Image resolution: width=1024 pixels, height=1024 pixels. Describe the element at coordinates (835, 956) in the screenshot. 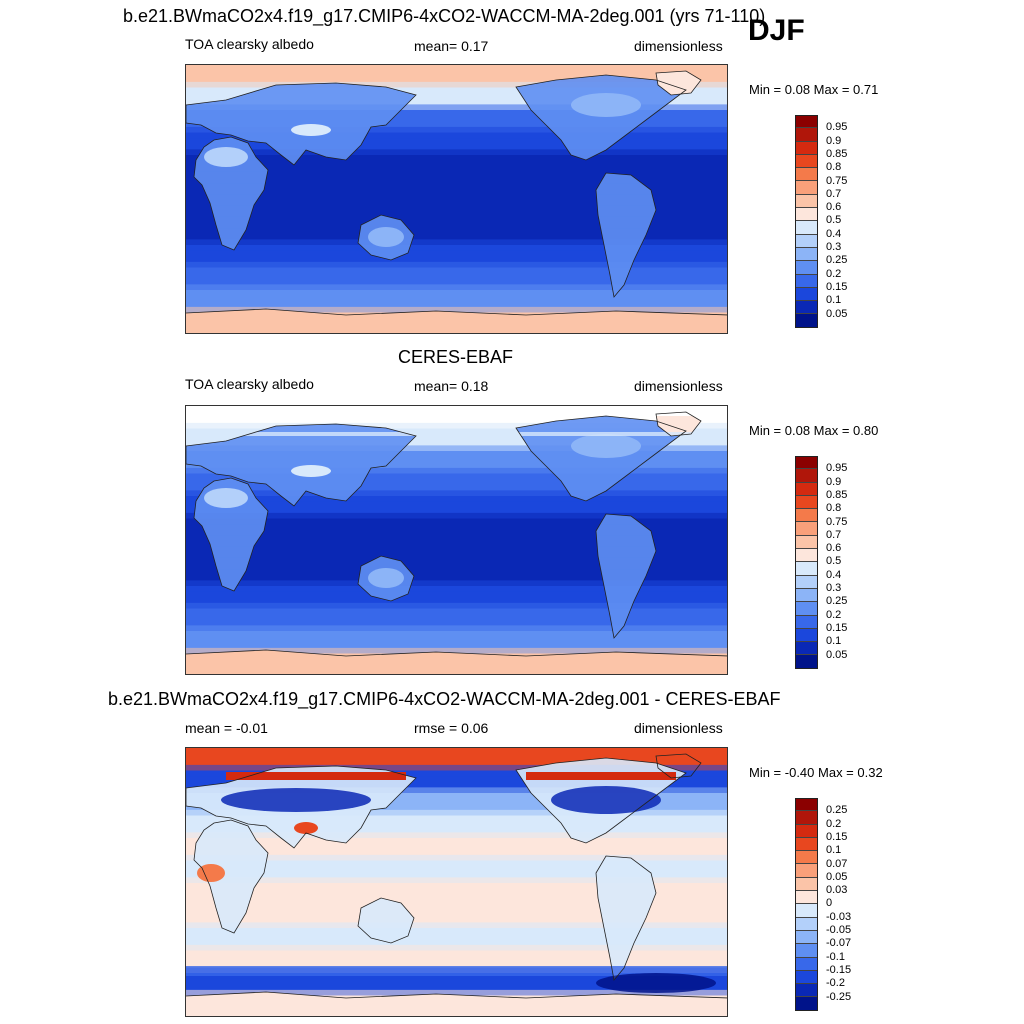

I see `colorbar-tick-label: -0.1` at that location.